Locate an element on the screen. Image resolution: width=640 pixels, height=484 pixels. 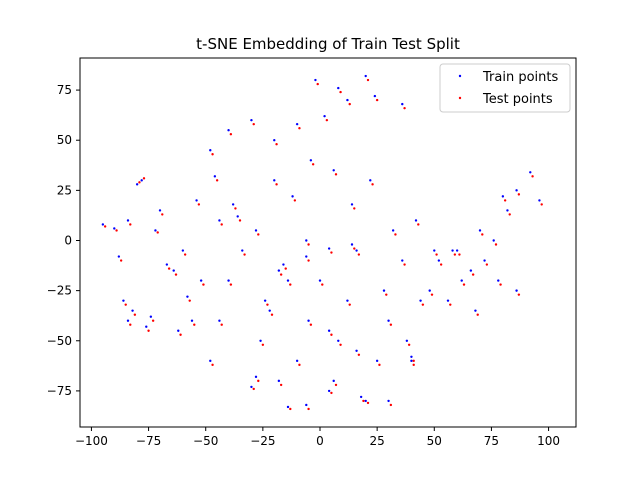
legend-label-test: Test points is located at coordinates (517, 99).